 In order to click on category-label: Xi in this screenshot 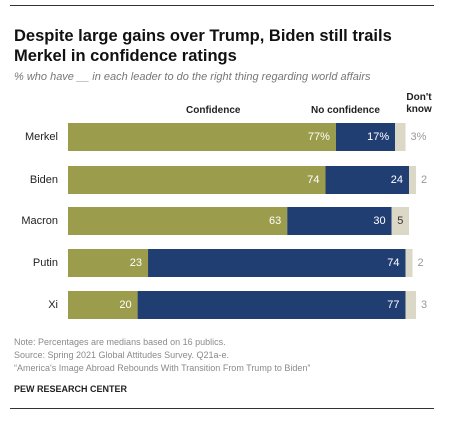, I will do `click(53, 305)`.